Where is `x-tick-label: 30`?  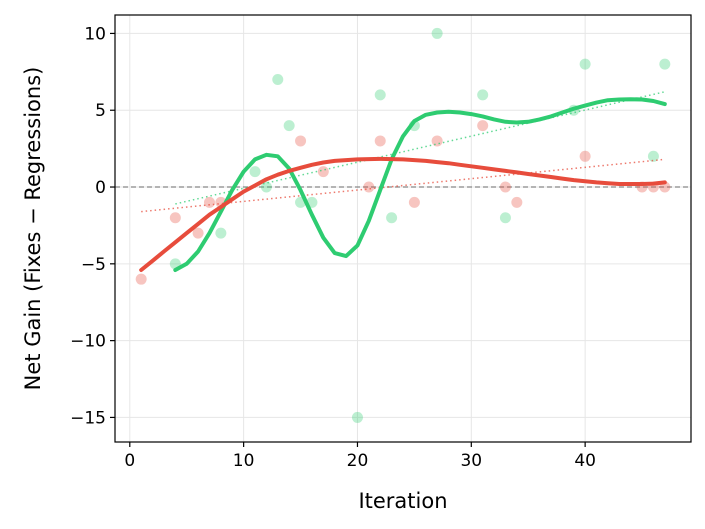
x-tick-label: 30 is located at coordinates (471, 461).